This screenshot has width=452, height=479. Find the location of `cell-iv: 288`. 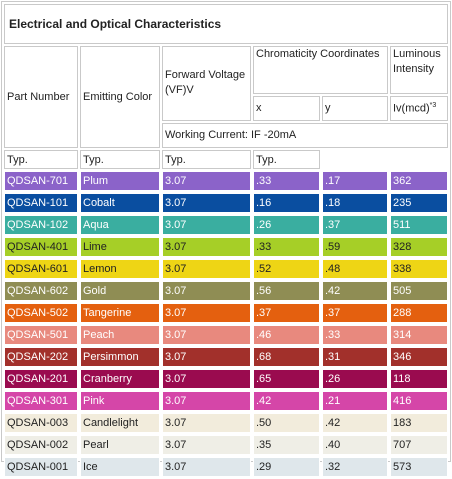

cell-iv: 288 is located at coordinates (419, 313).